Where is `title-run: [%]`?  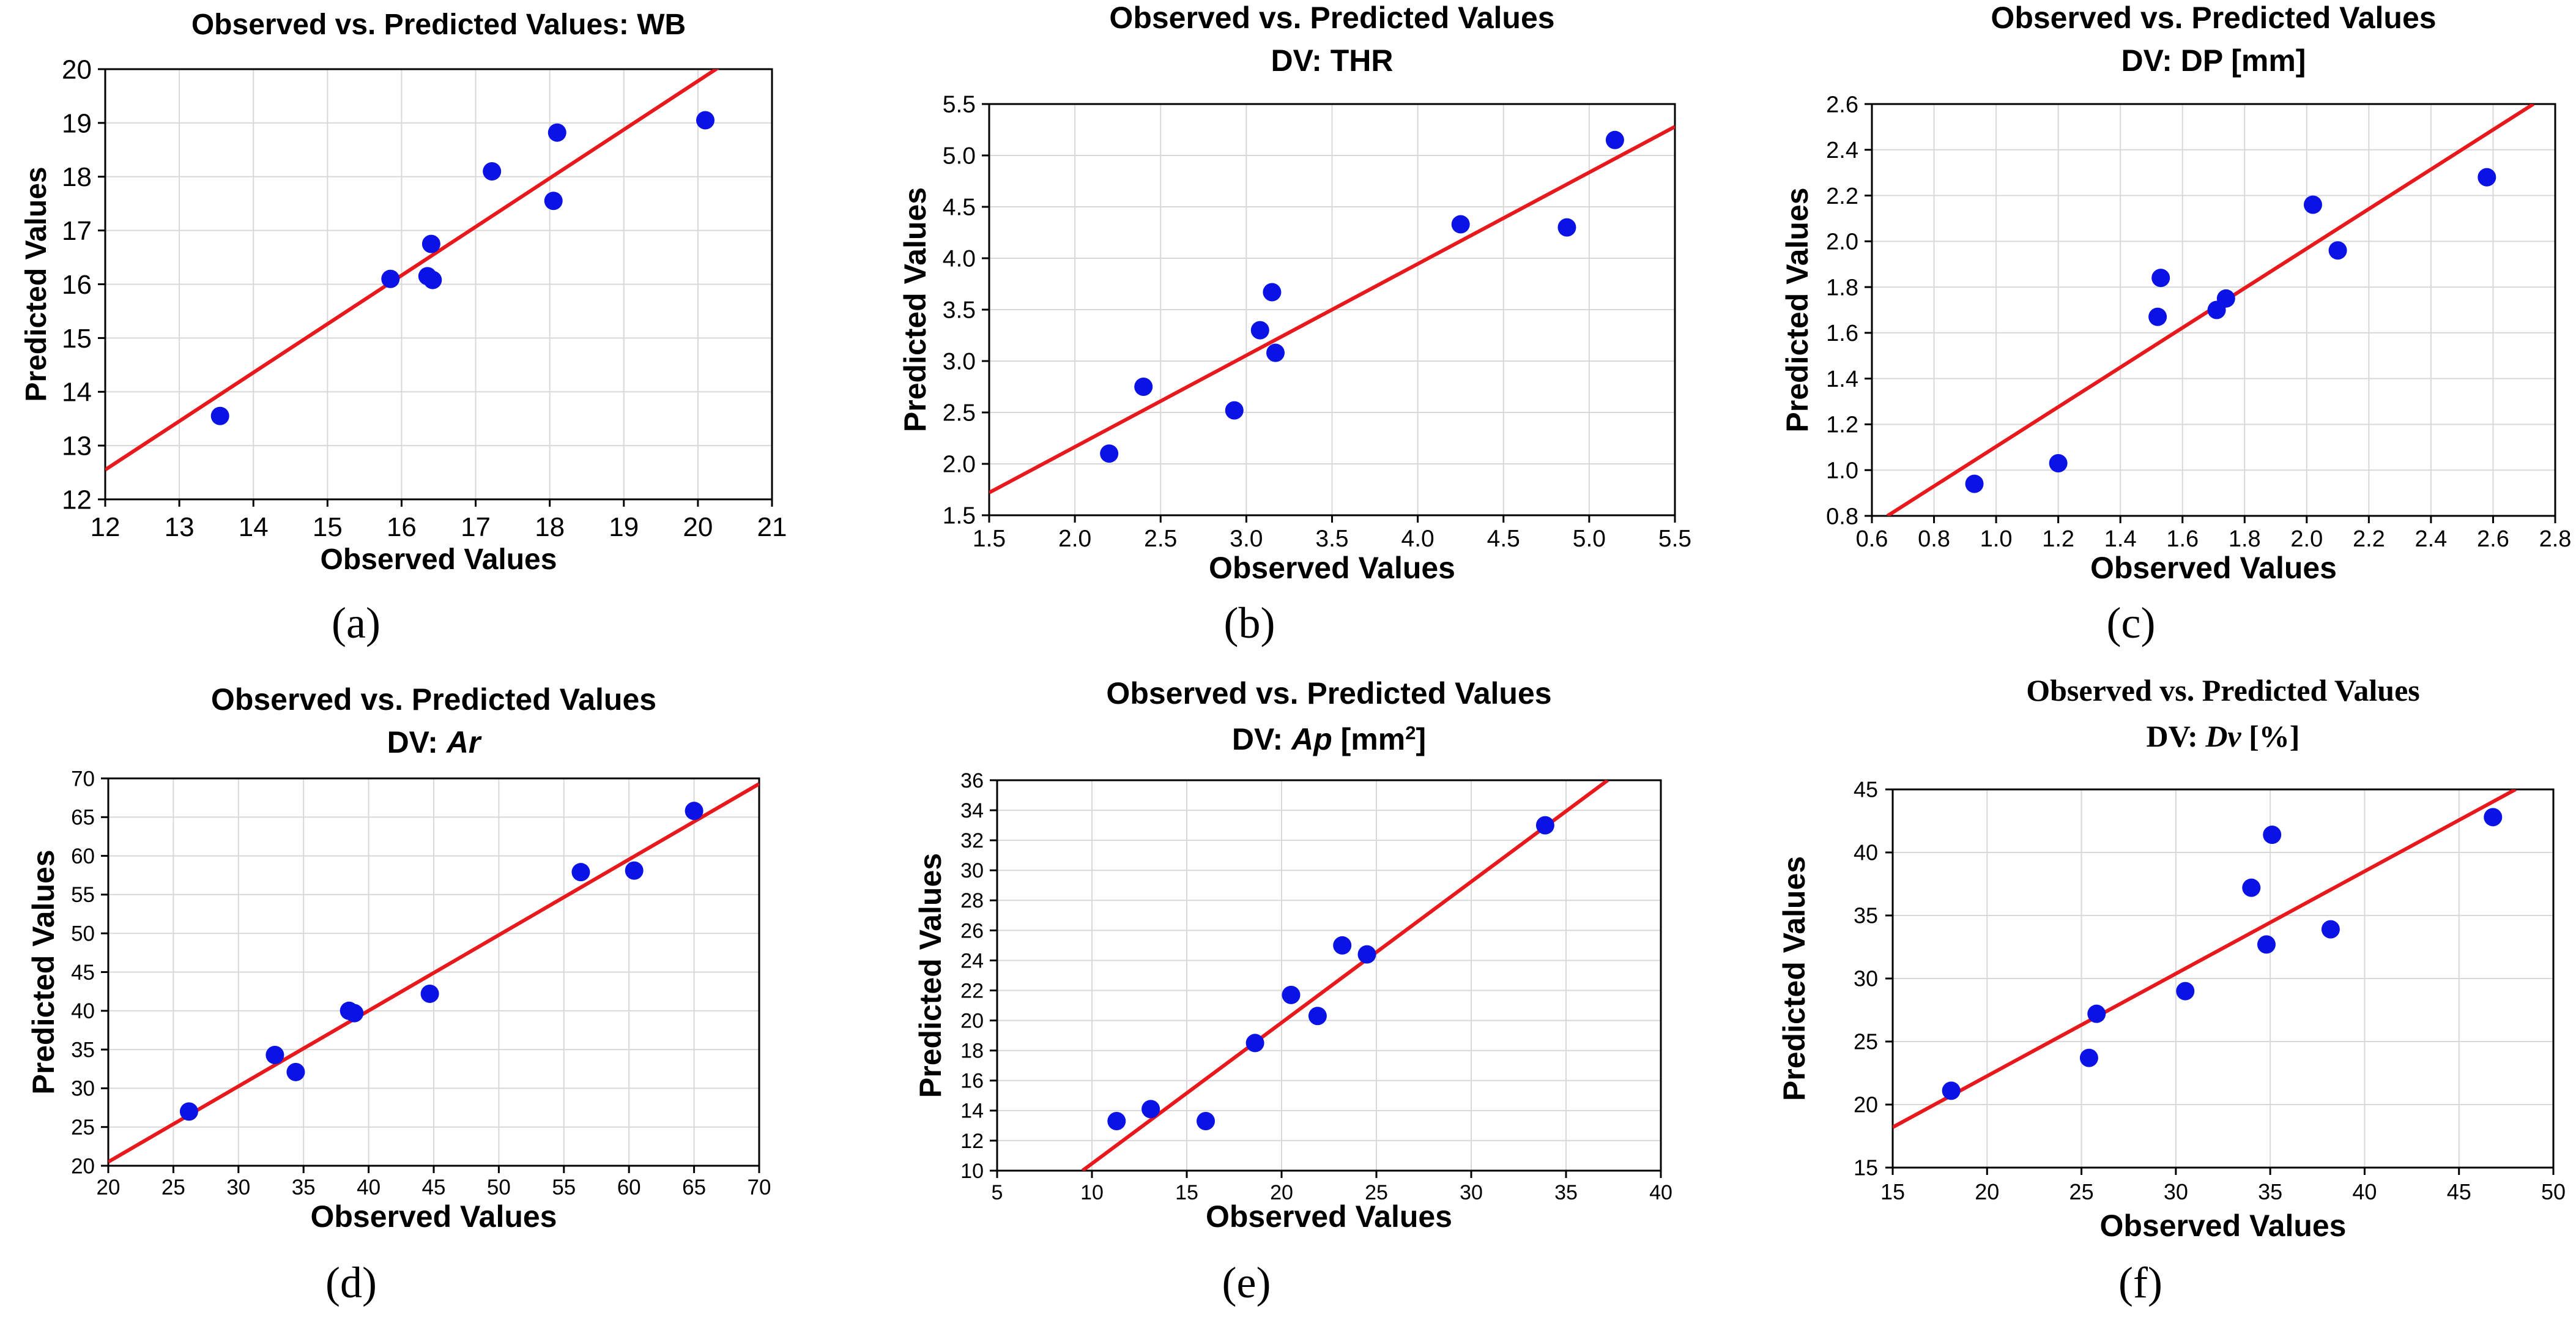
title-run: [%] is located at coordinates (2270, 736).